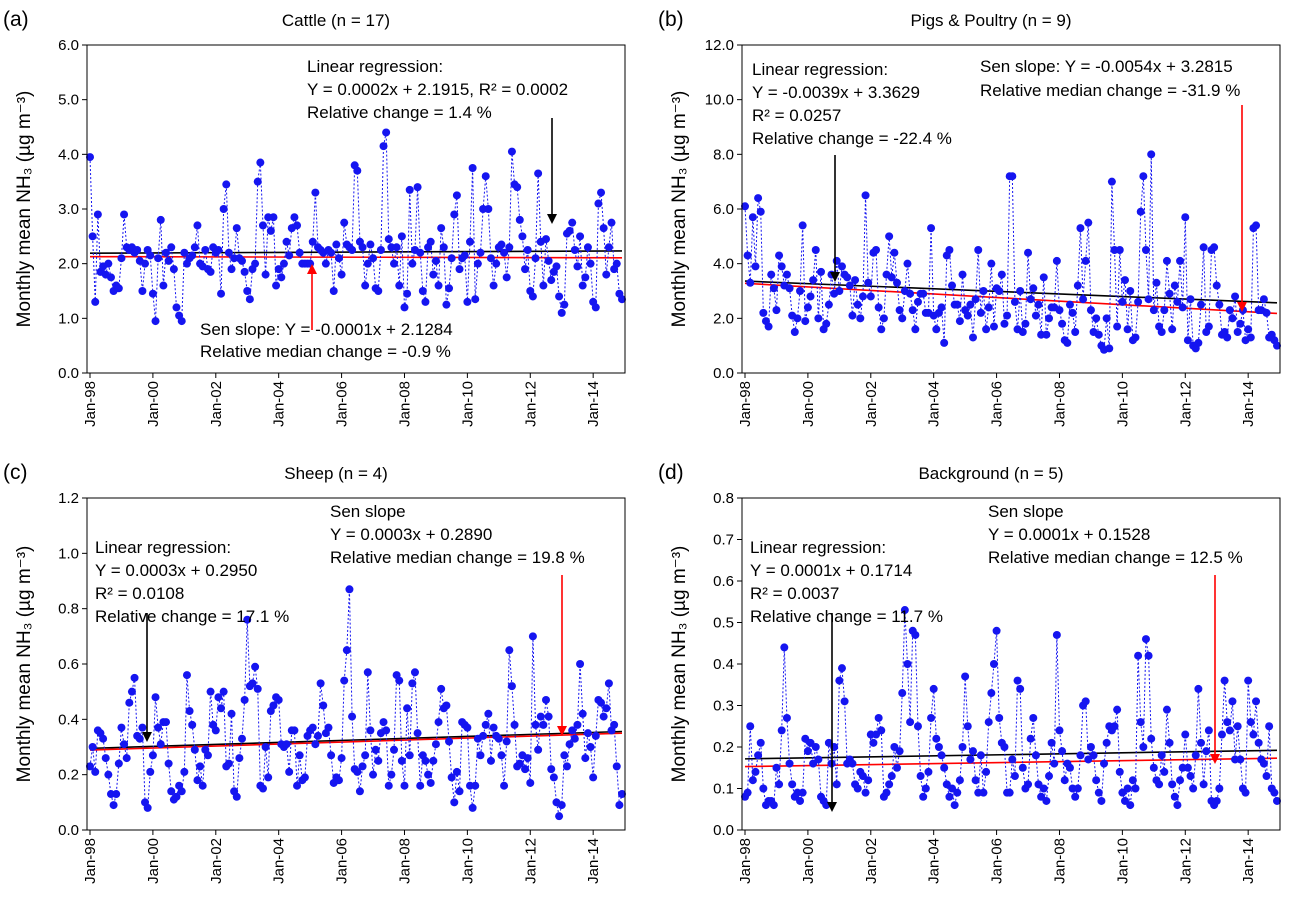  Describe the element at coordinates (836, 92) in the screenshot. I see `annotation: Y = -0.0039x + 3.3629` at that location.